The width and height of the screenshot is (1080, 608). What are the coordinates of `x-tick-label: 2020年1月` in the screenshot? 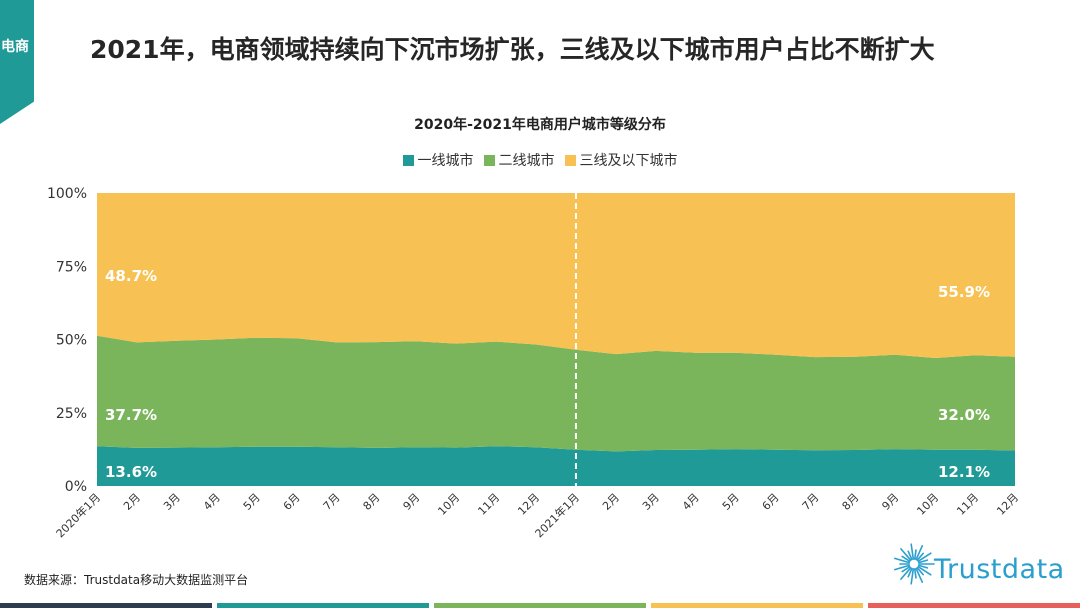 It's located at (78, 515).